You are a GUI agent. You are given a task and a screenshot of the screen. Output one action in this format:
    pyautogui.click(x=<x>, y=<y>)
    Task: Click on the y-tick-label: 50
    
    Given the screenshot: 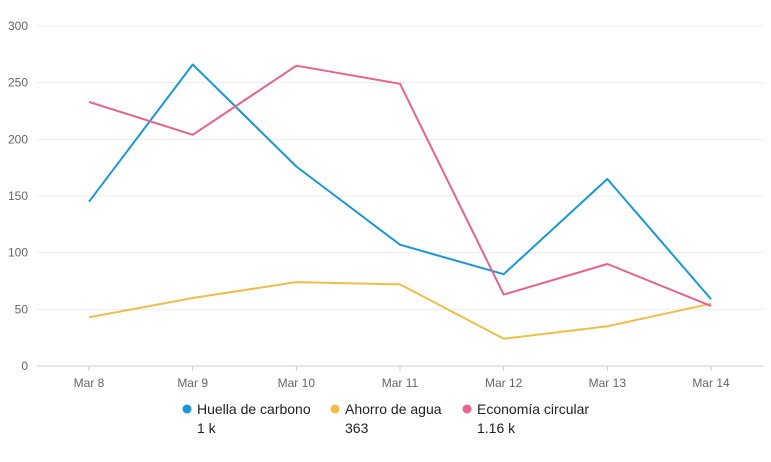 What is the action you would take?
    pyautogui.click(x=22, y=309)
    